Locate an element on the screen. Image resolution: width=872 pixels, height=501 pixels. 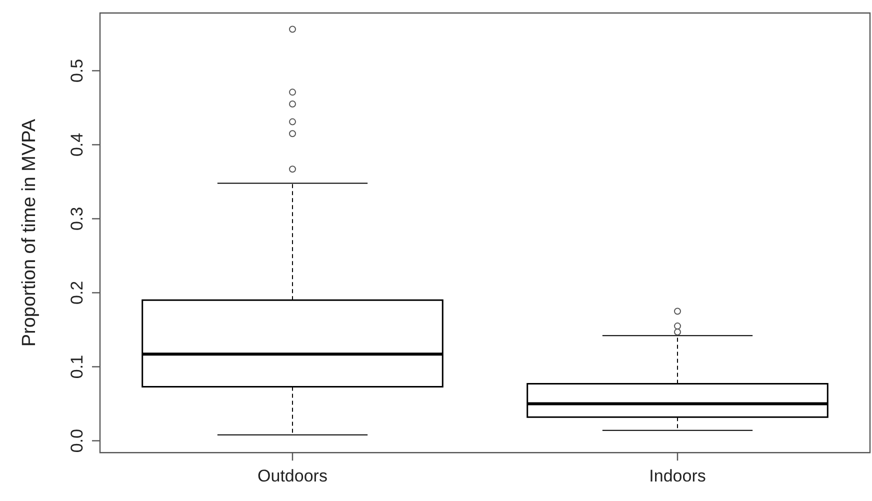
y-axis-title: Proportion of time in MVPA is located at coordinates (29, 232).